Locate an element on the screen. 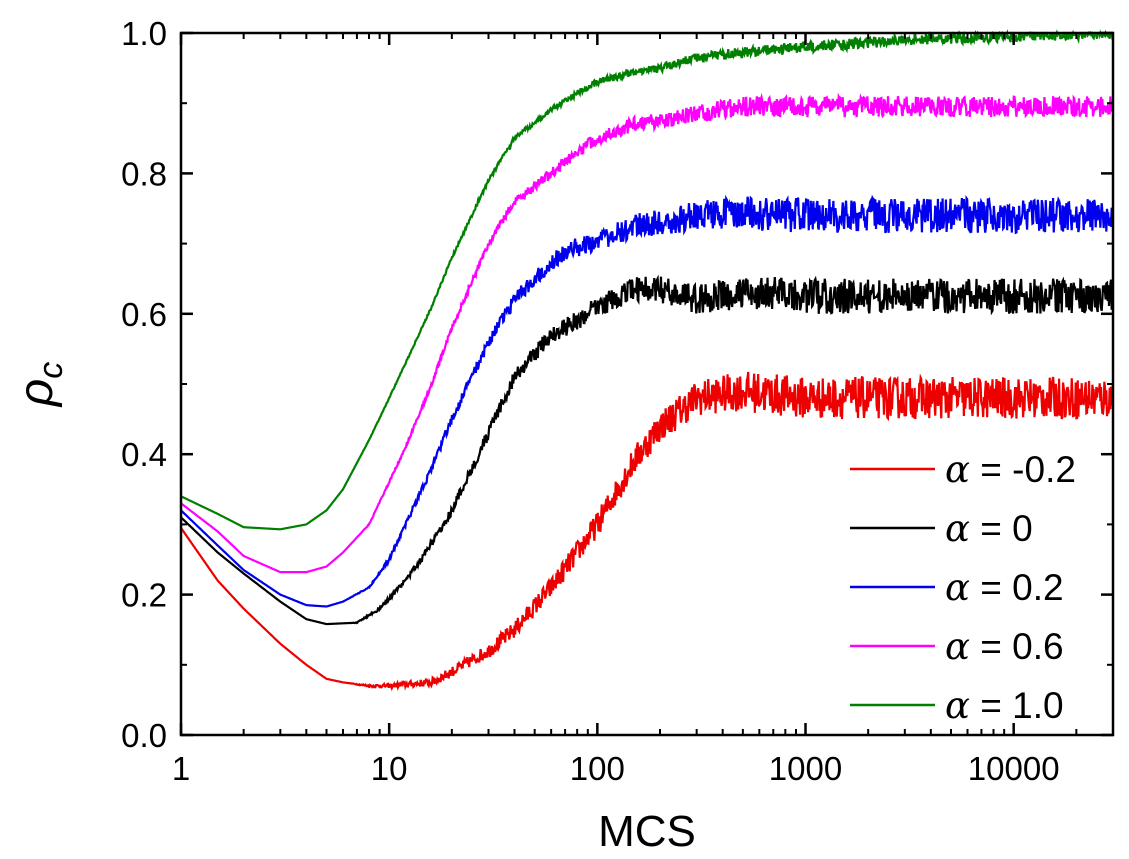  legend: α = -0.2 α = 0 α = 0.2 α = 0.6 α = 1.0 is located at coordinates (963, 587).